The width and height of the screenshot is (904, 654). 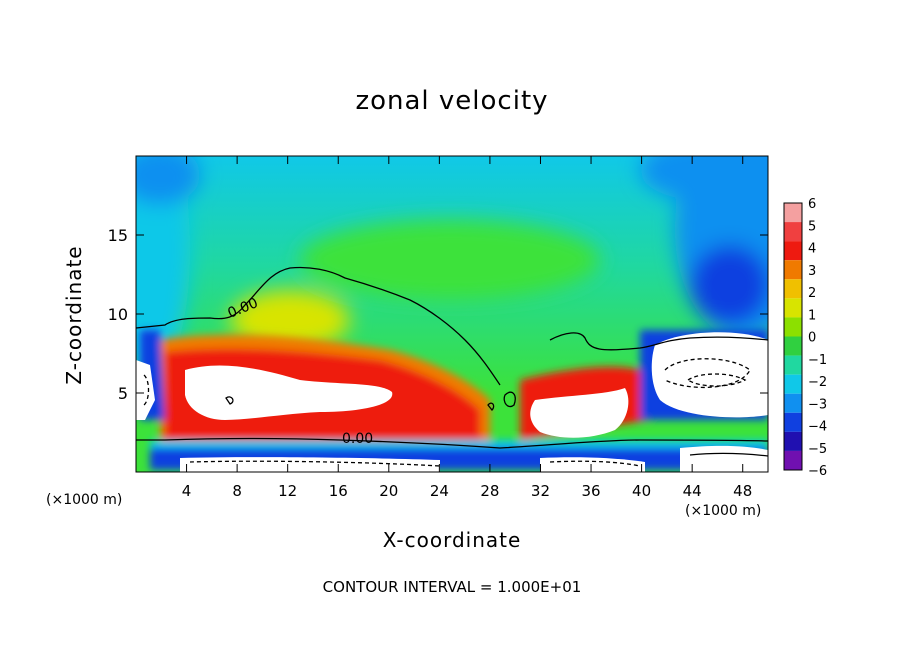 What do you see at coordinates (817, 449) in the screenshot?
I see `colorbar-tick-label: −5` at bounding box center [817, 449].